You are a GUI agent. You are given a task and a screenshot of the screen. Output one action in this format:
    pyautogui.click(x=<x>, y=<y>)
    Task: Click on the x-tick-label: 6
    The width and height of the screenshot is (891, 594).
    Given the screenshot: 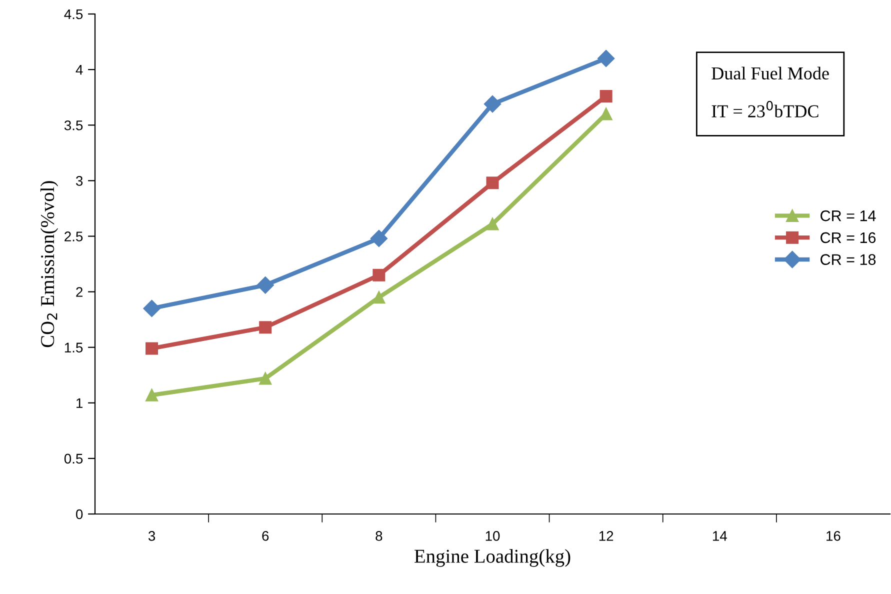 What is the action you would take?
    pyautogui.click(x=265, y=536)
    